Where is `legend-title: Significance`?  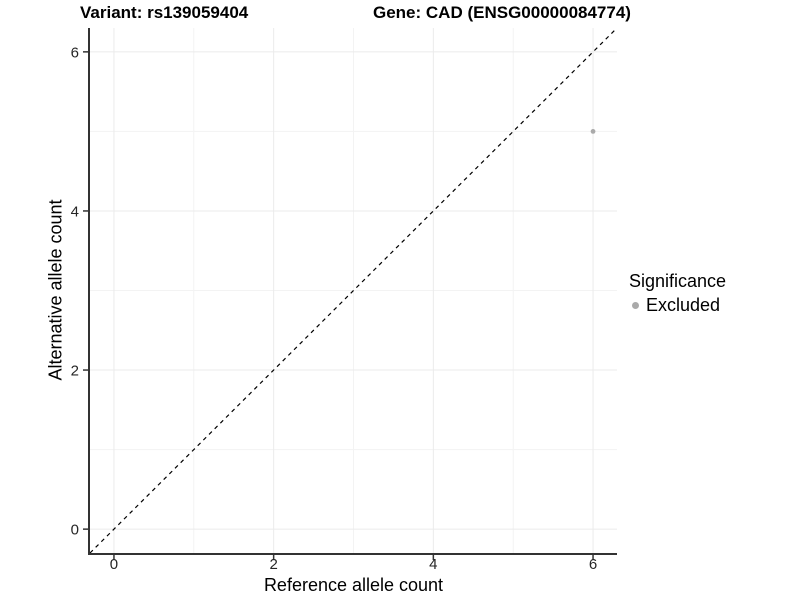
legend-title: Significance is located at coordinates (678, 281).